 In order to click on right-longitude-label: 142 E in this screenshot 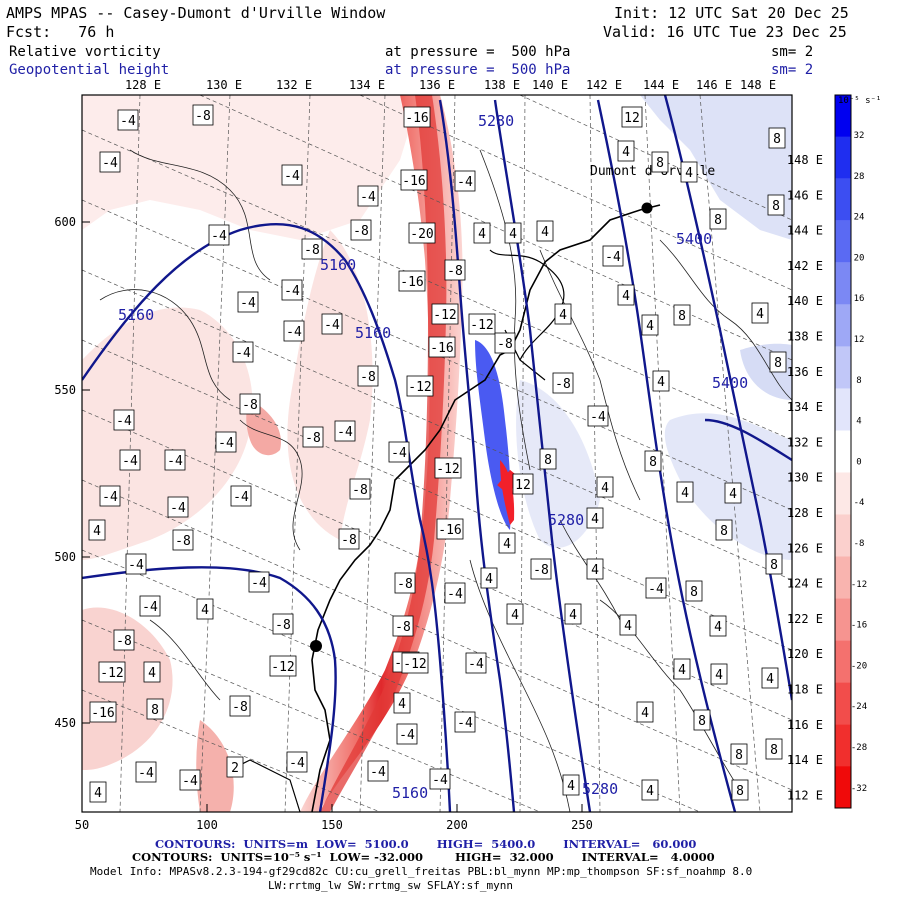, I will do `click(805, 266)`.